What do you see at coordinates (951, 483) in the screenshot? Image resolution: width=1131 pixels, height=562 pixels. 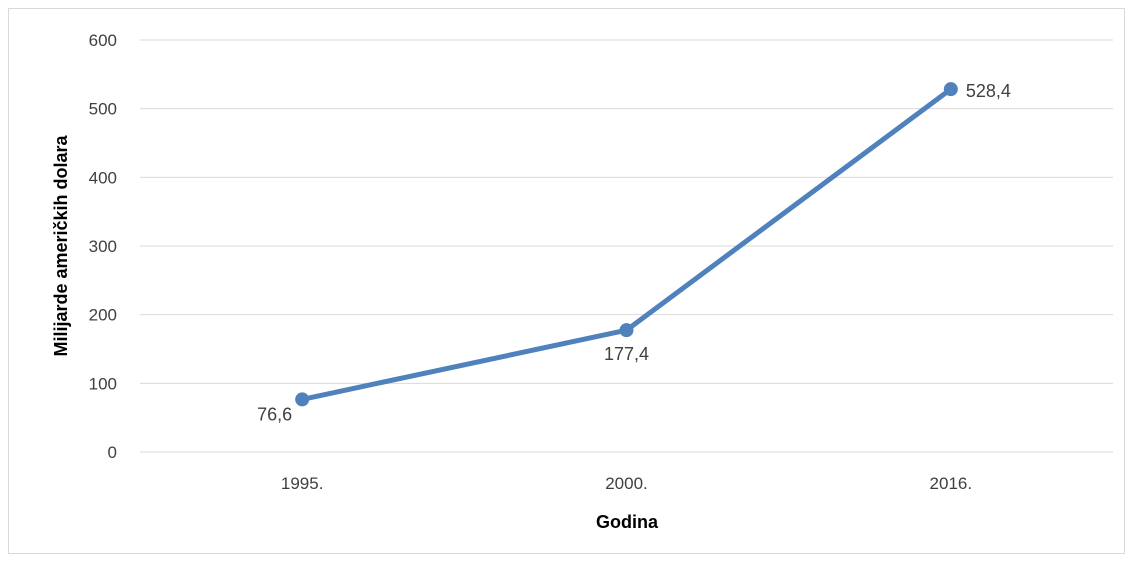 I see `x-tick-label: 2016.` at bounding box center [951, 483].